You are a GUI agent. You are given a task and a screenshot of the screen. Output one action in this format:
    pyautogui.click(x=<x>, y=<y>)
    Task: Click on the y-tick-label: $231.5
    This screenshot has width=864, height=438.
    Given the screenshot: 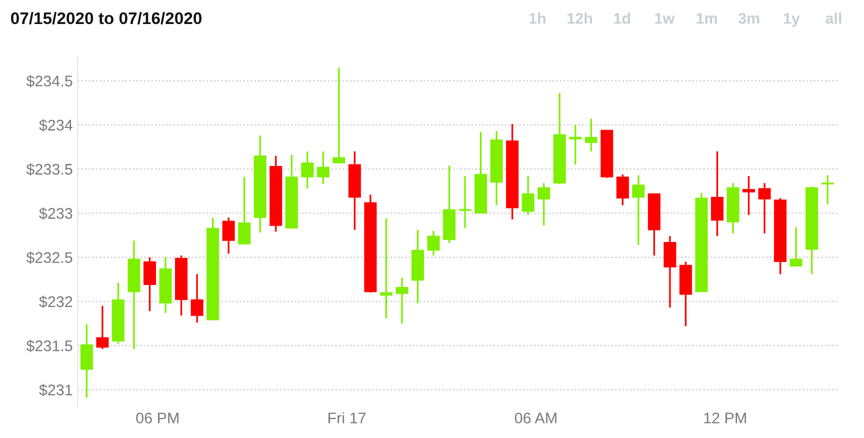 What is the action you would take?
    pyautogui.click(x=49, y=346)
    